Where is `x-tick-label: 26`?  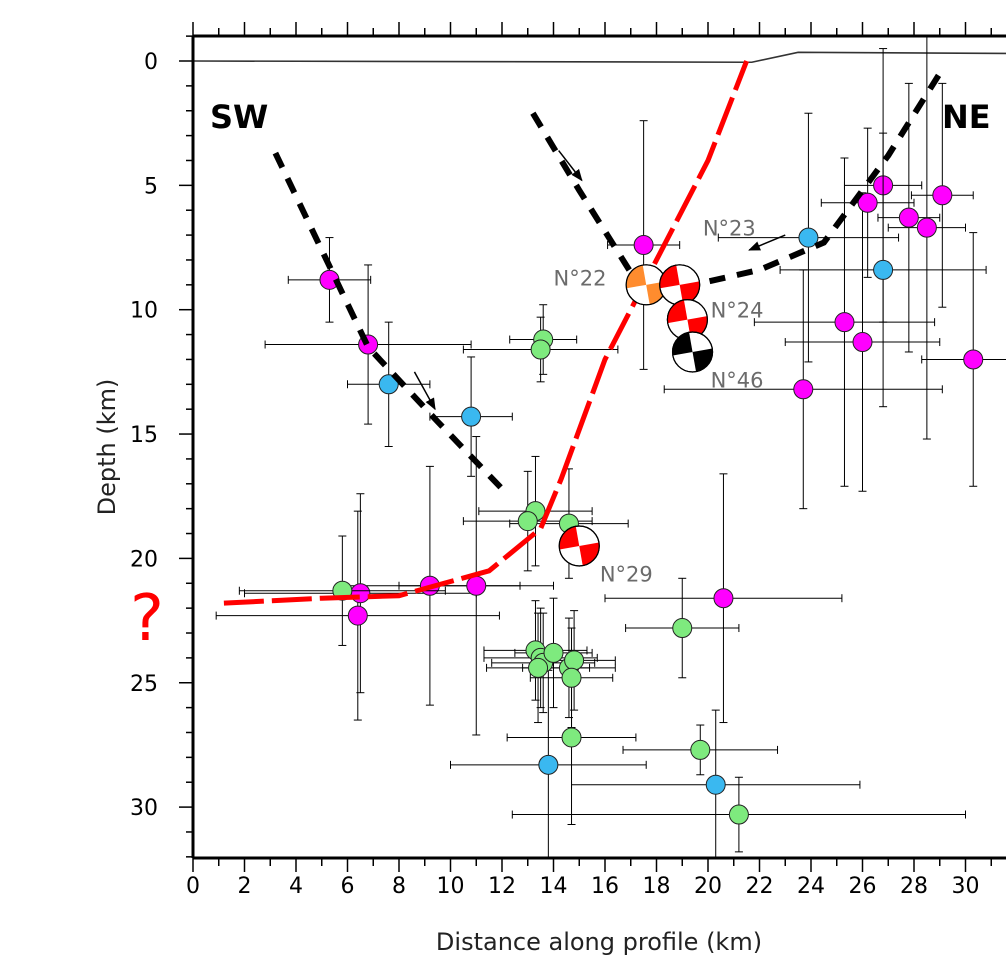 x-tick-label: 26 is located at coordinates (863, 886).